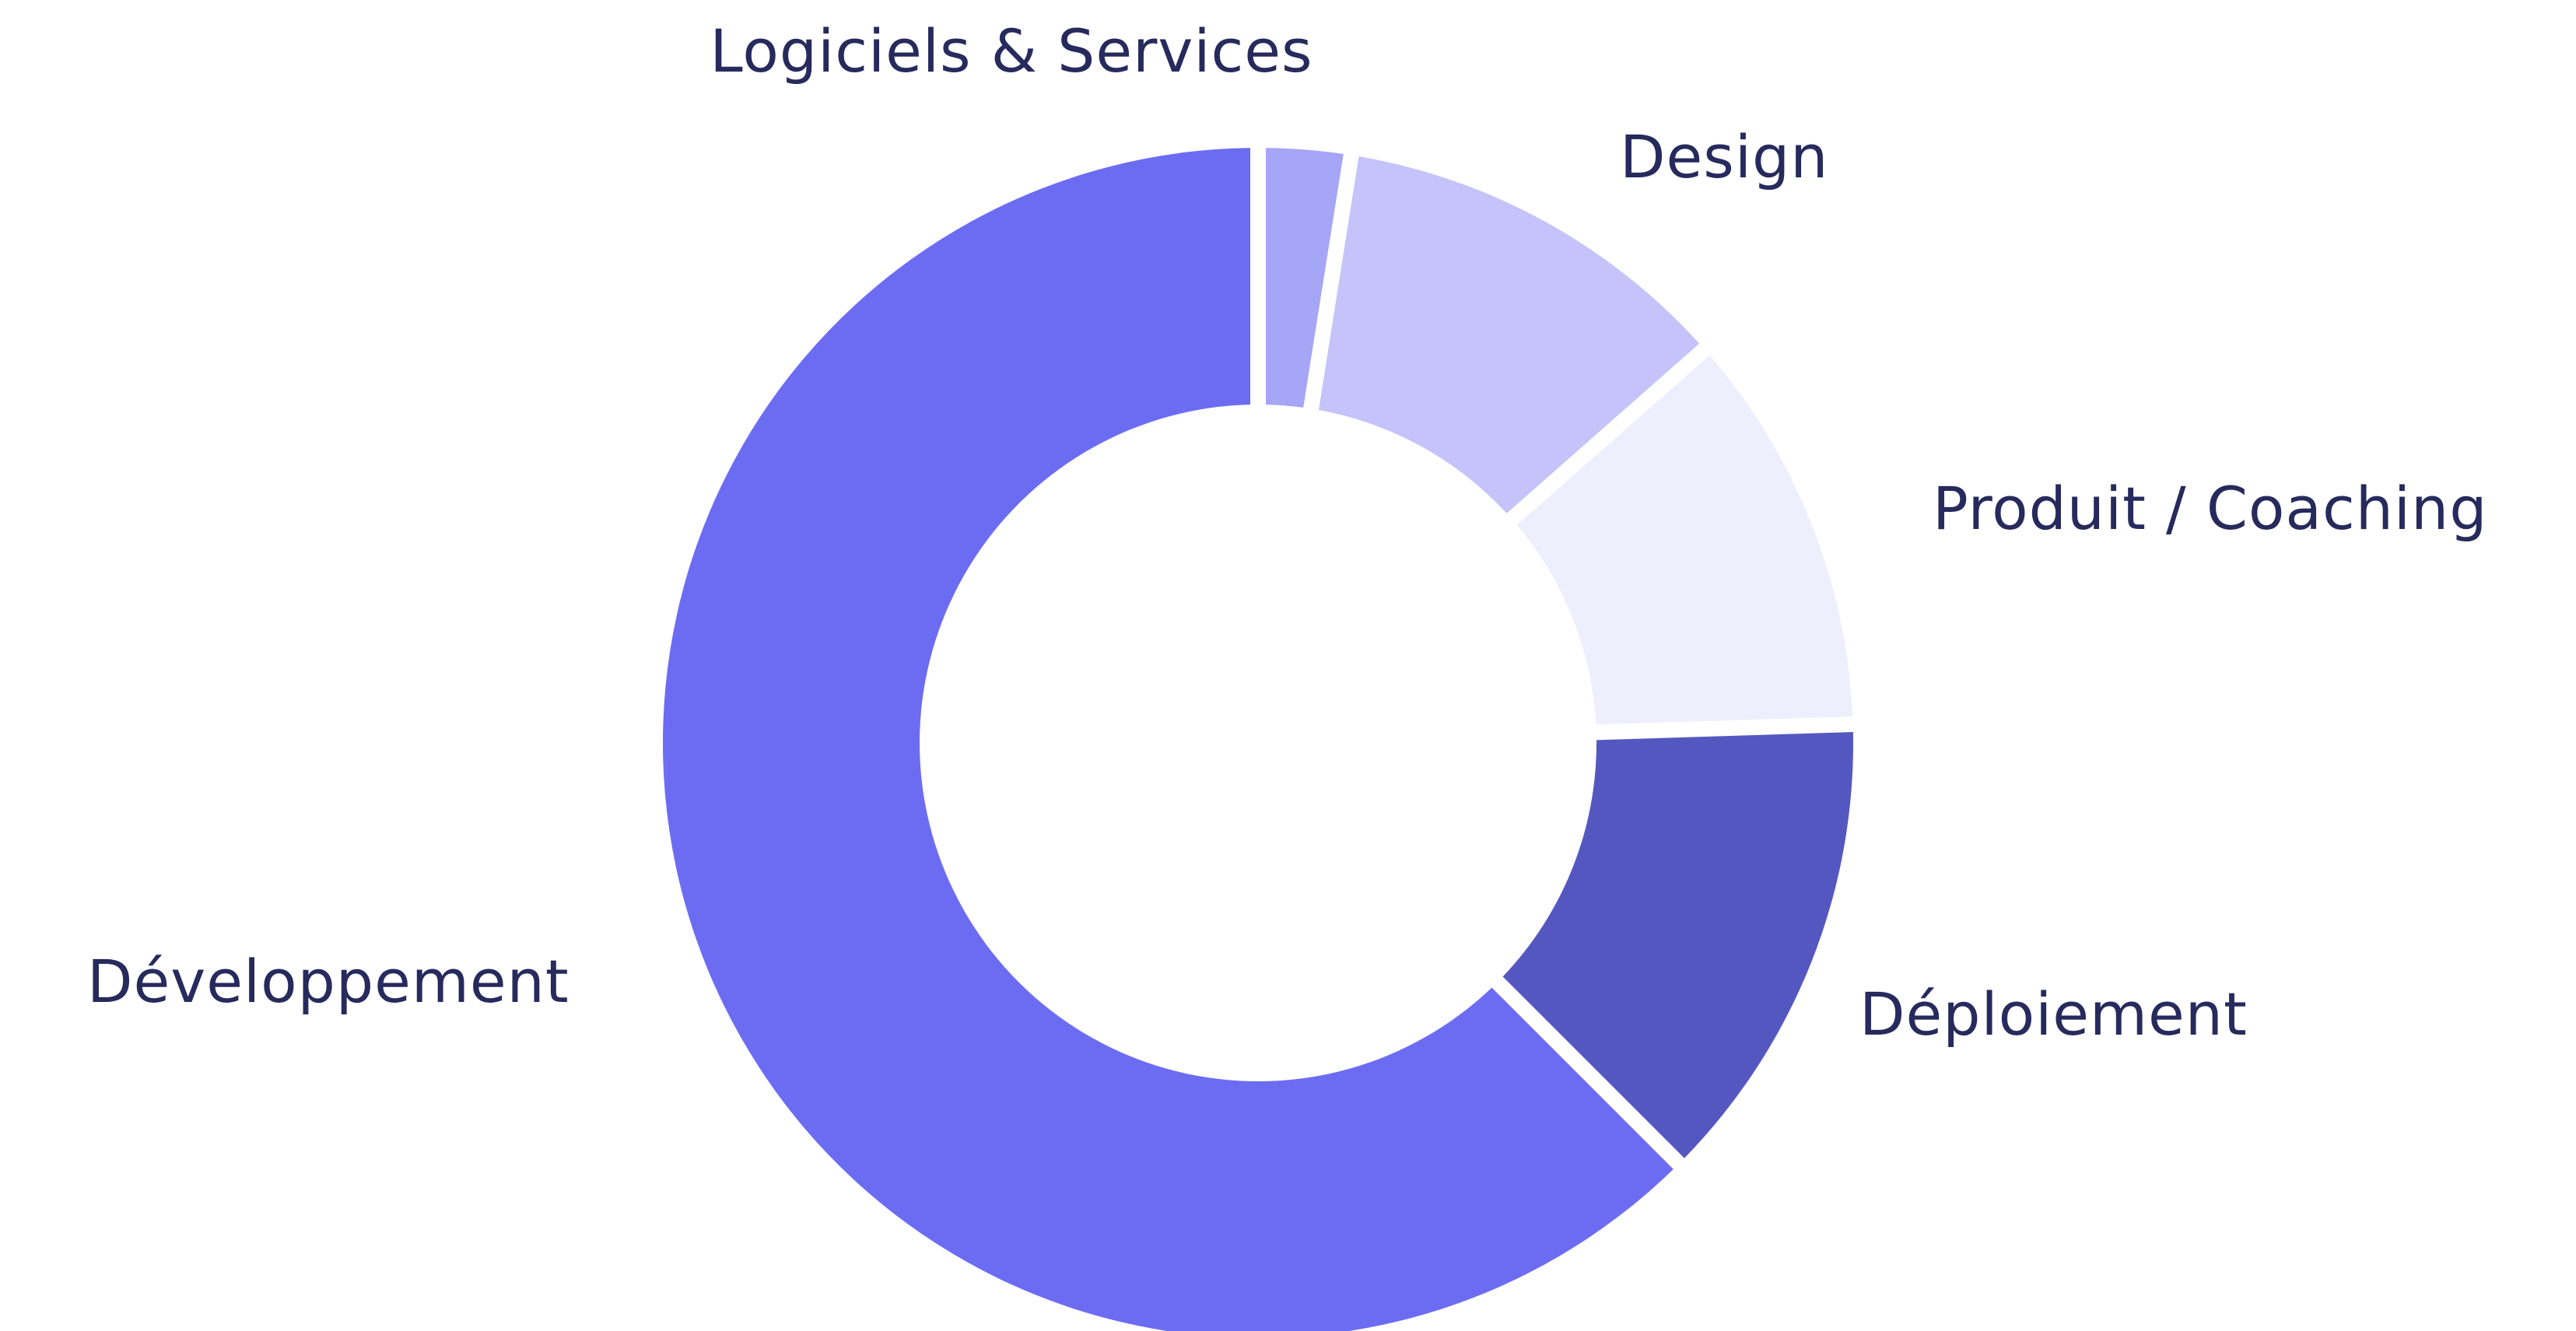 This screenshot has height=1331, width=2576. I want to click on label-produit-coaching: Produit / Coaching, so click(2210, 509).